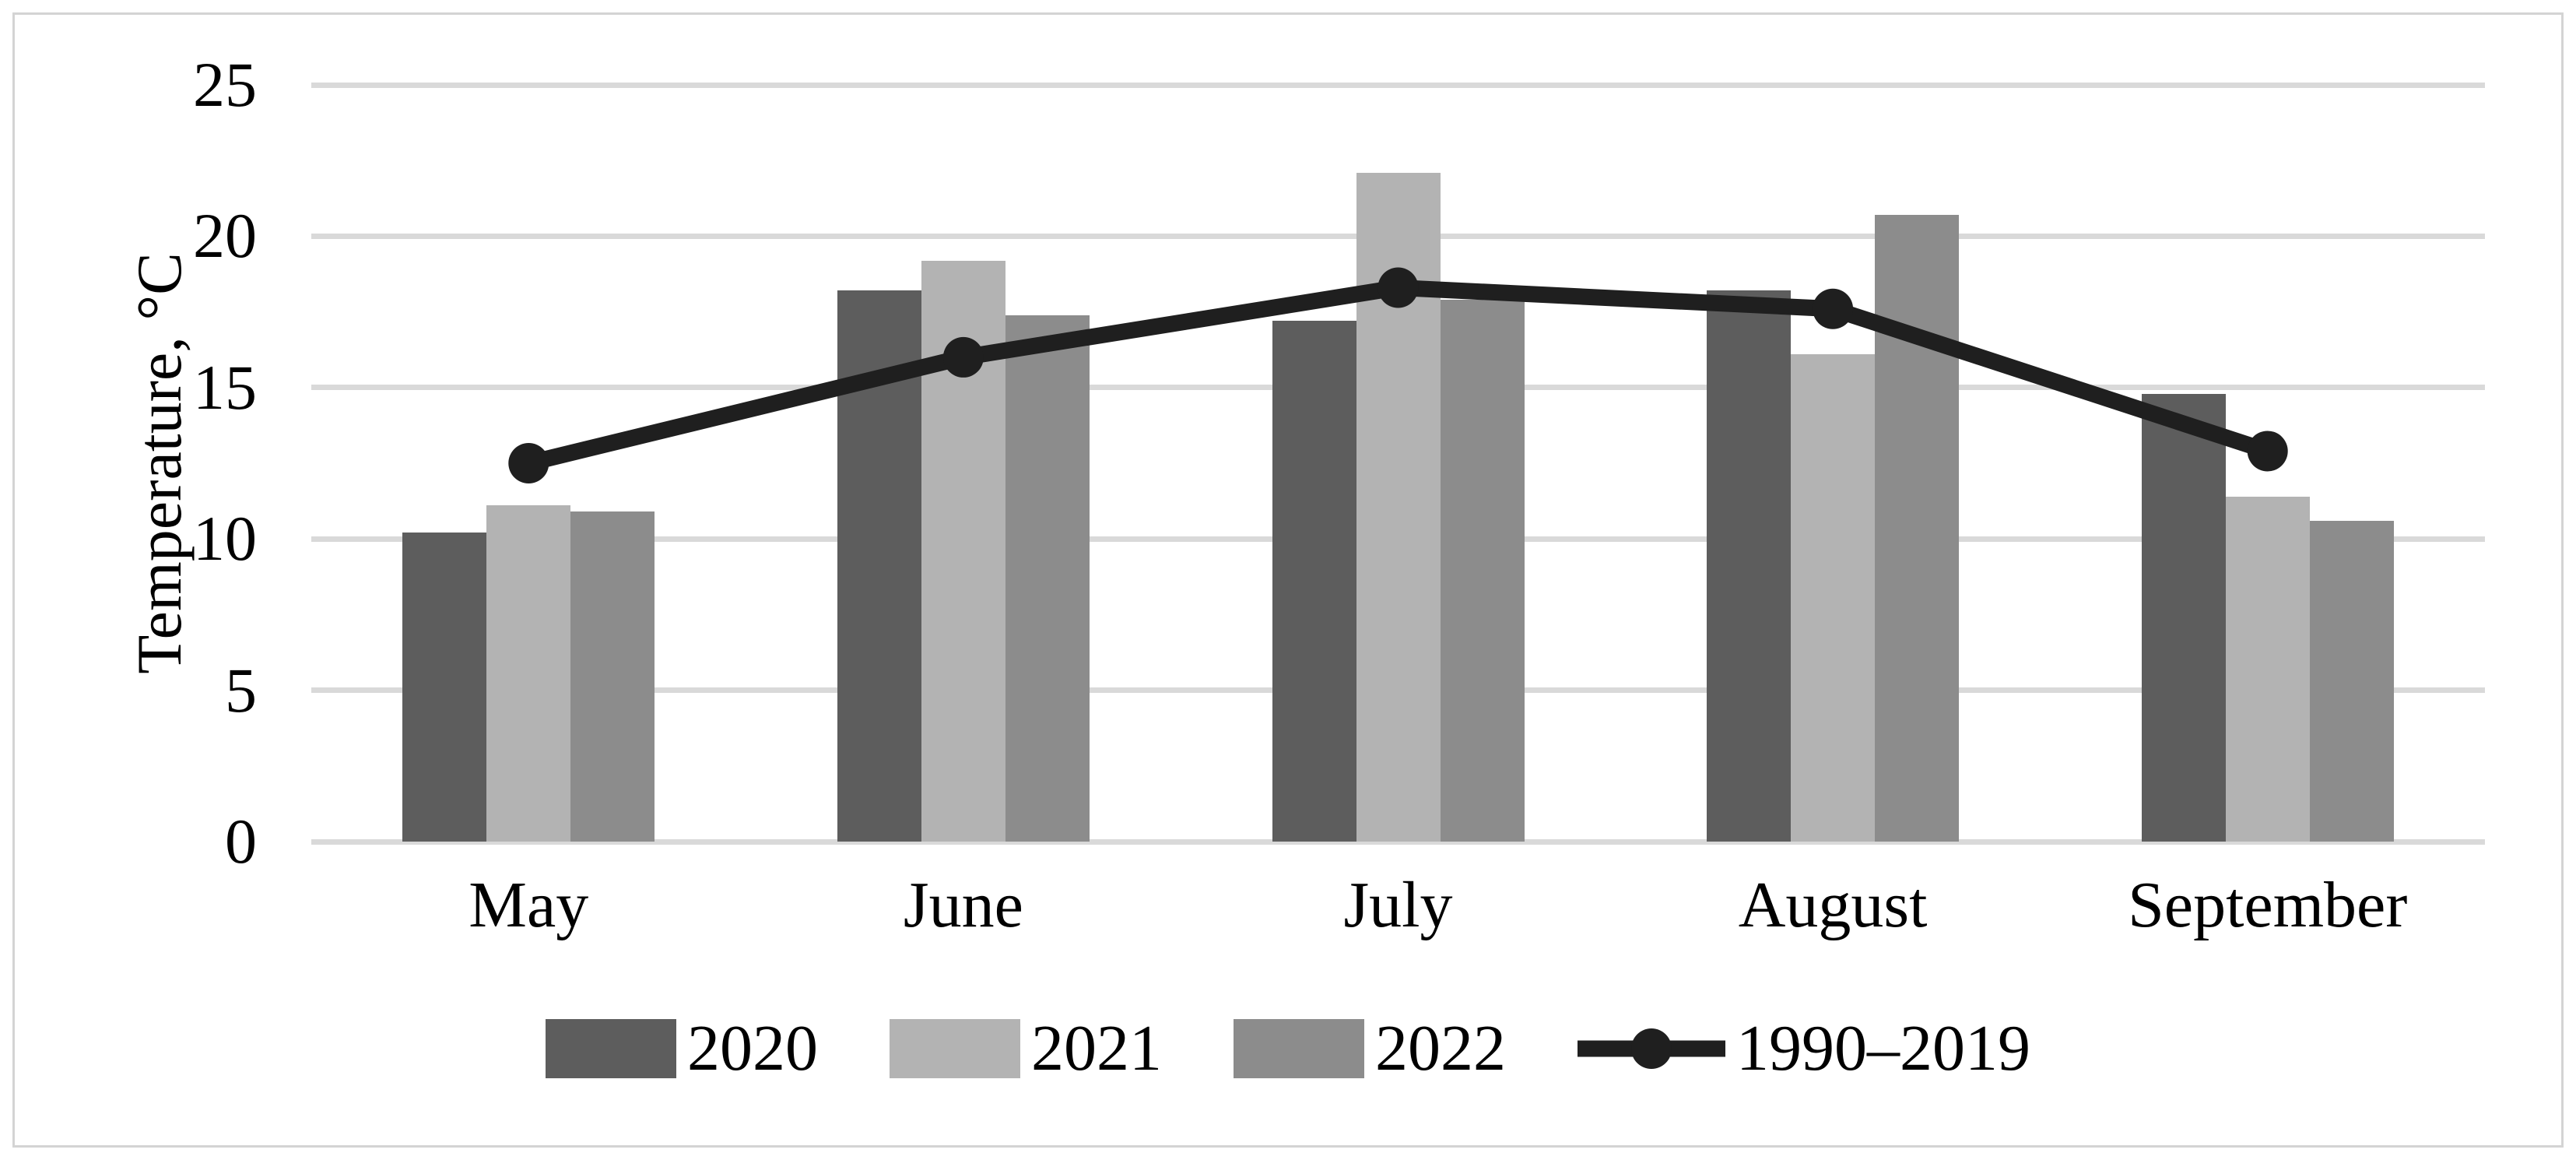  Describe the element at coordinates (1398, 287) in the screenshot. I see `line-marker-july` at that location.